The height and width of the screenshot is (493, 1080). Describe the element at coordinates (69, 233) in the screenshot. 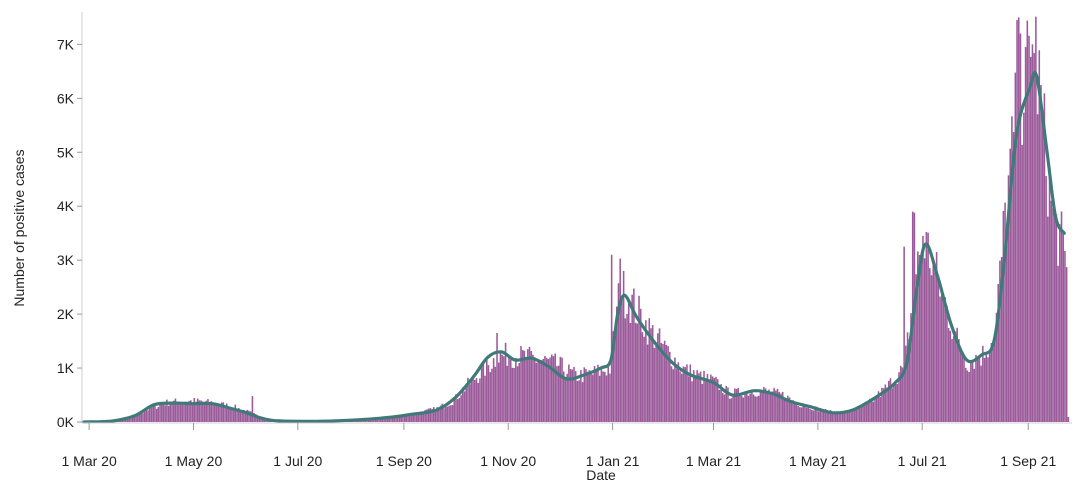

I see `y-tick-labels: 0K 1K 2K 3K 4K 5K 6K 7K` at that location.